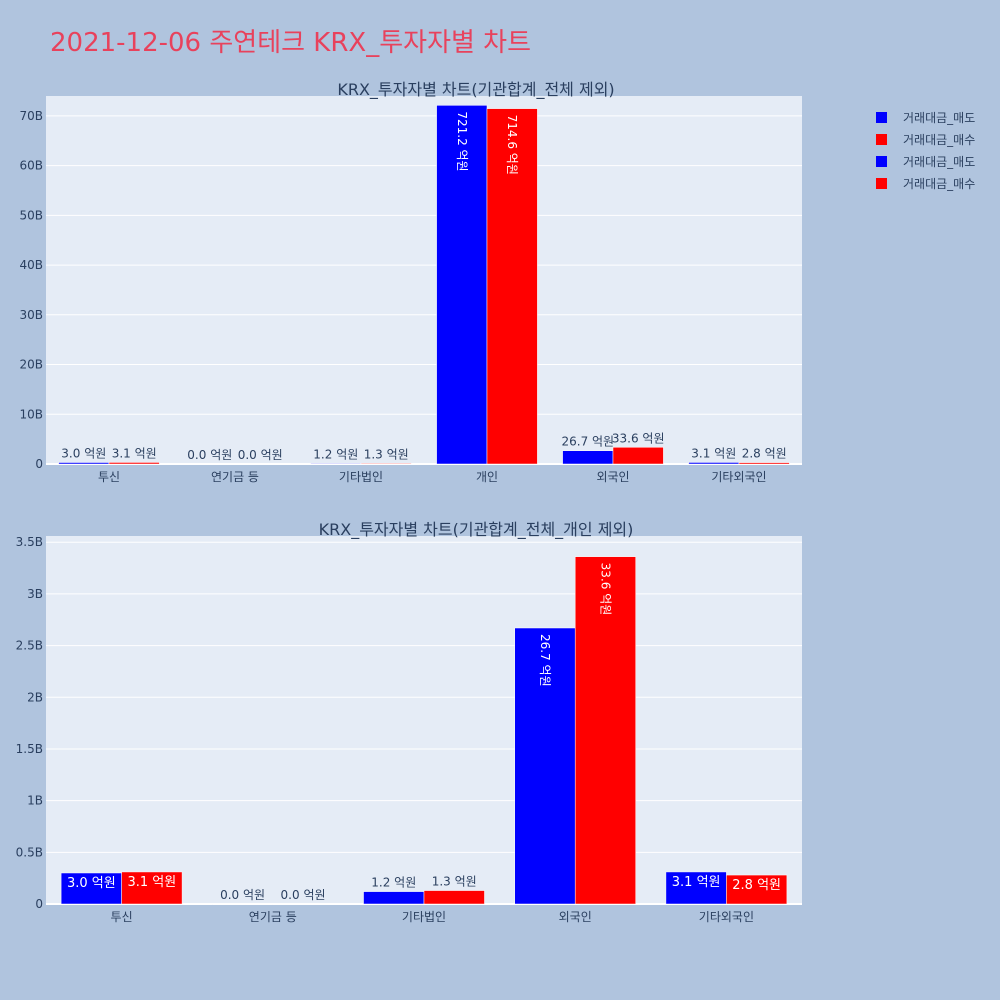 This screenshot has height=1000, width=1000. What do you see at coordinates (462, 141) in the screenshot?
I see `data-label: 721.2 억원` at bounding box center [462, 141].